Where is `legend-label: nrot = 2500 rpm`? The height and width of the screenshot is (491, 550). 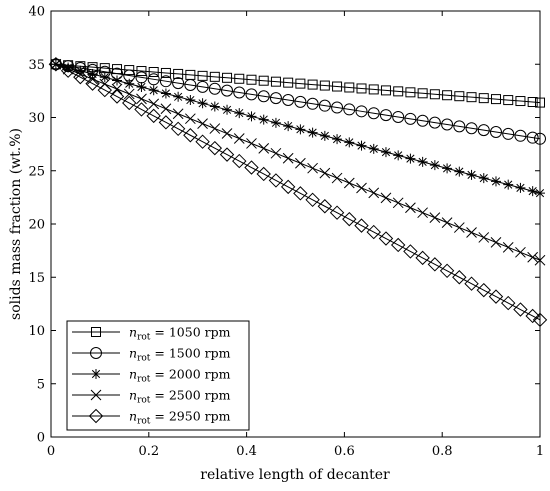 legend-label: nrot = 2500 rpm is located at coordinates (180, 397).